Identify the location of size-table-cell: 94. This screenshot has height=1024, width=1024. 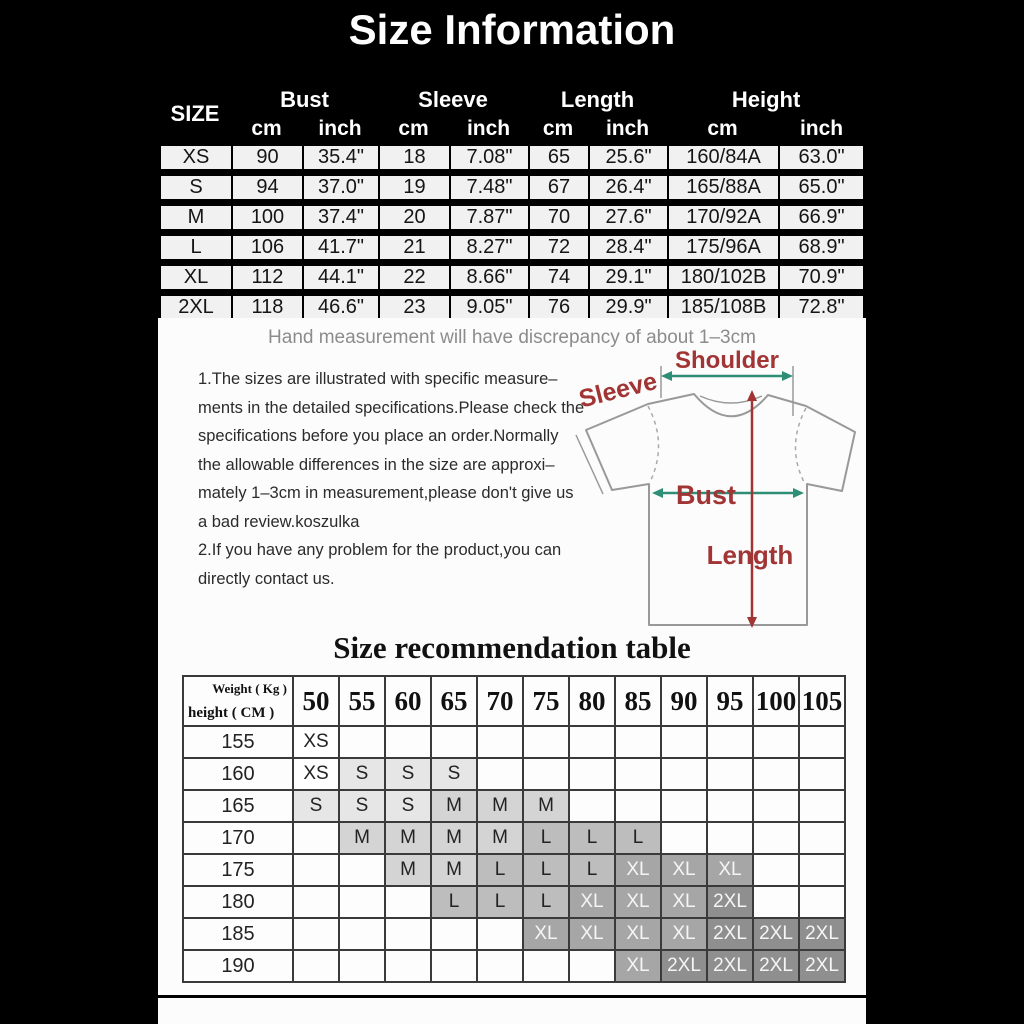
(266, 187).